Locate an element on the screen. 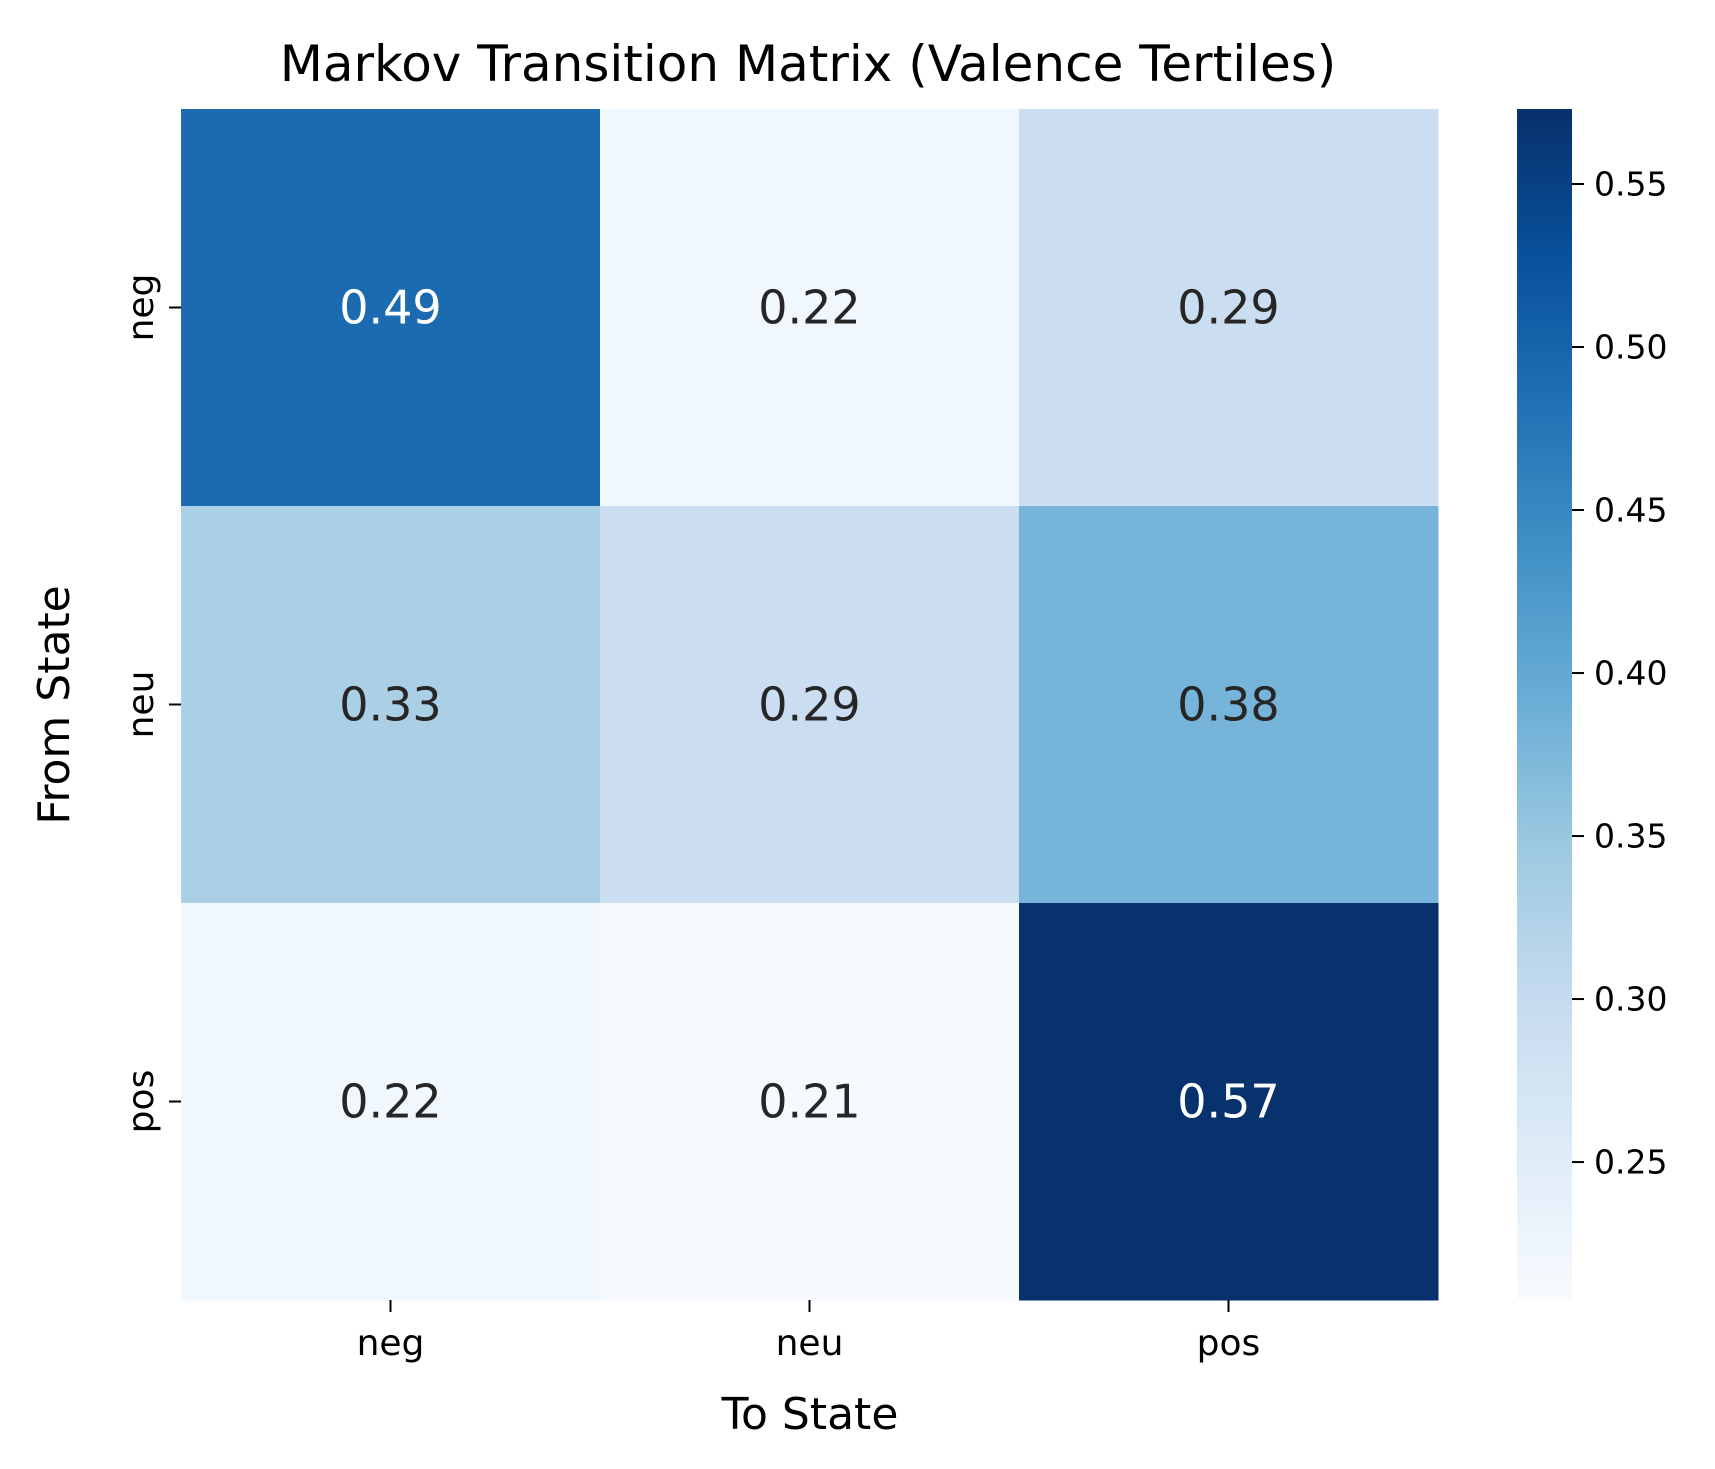 The width and height of the screenshot is (1715, 1469). x-axis-ticks: neg neu pos is located at coordinates (809, 1332).